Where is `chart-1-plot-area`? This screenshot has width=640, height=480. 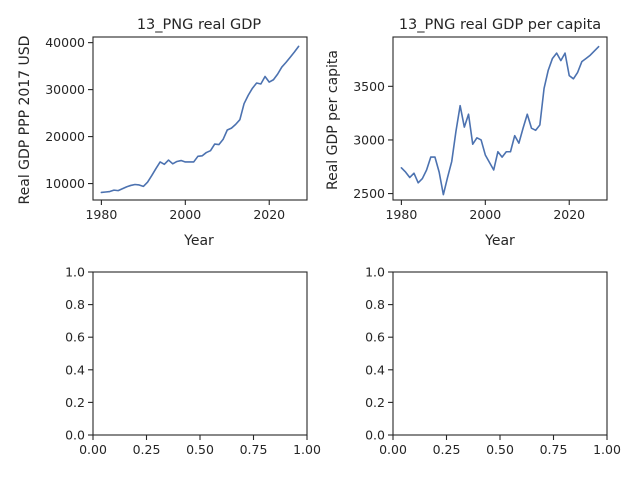 chart-1-plot-area is located at coordinates (200, 119).